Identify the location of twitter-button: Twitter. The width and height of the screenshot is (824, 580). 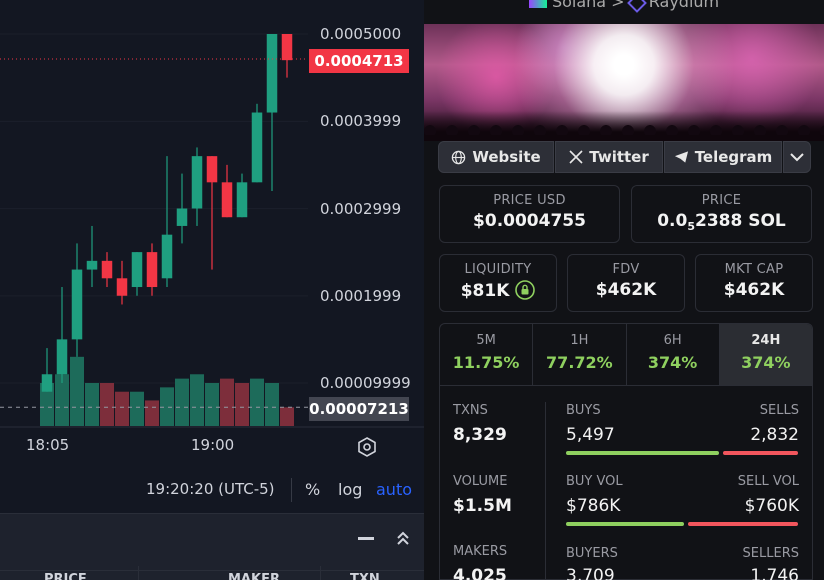
(609, 157).